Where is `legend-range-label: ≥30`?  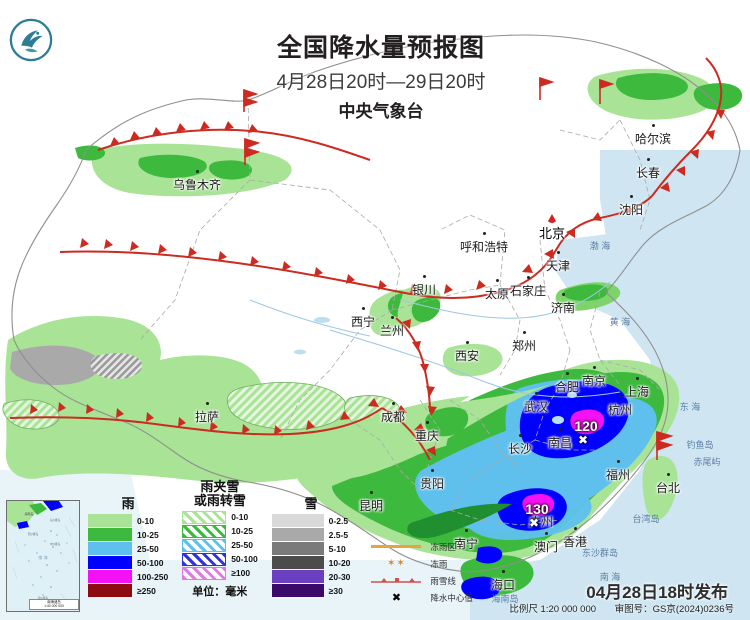
legend-range-label: ≥30 is located at coordinates (335, 590).